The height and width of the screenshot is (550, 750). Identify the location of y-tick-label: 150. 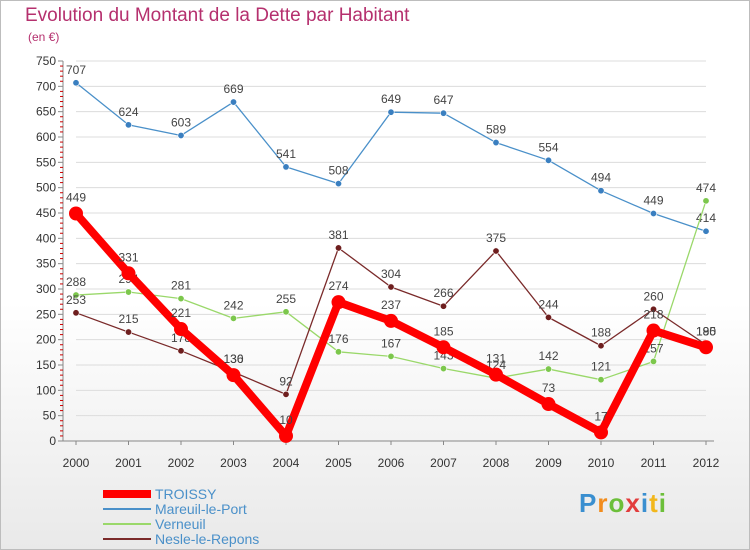
(46, 365).